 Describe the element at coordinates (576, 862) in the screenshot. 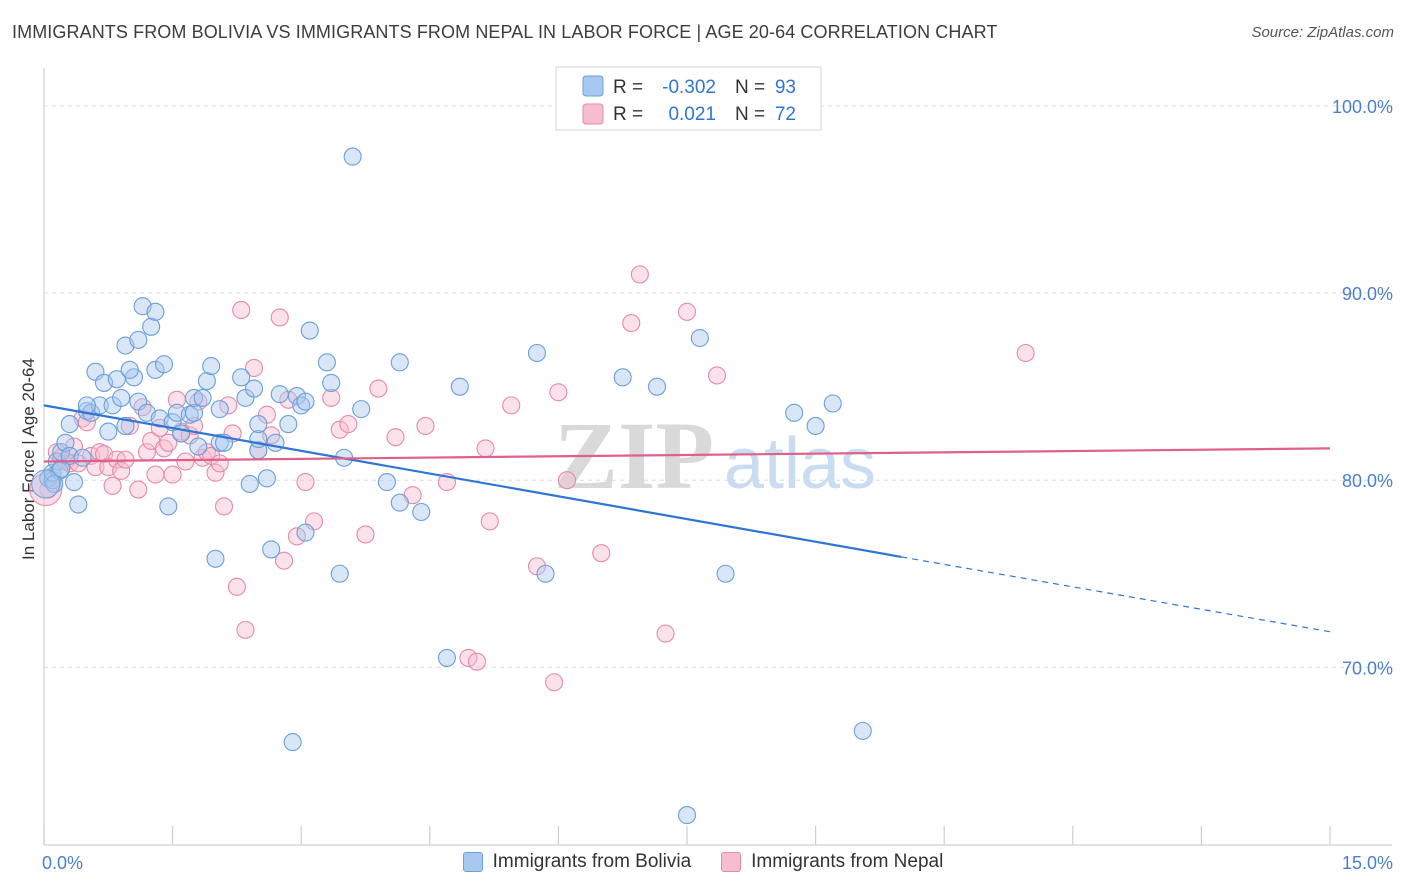

I see `legend-item-bolivia: Immigrants from Bolivia` at that location.